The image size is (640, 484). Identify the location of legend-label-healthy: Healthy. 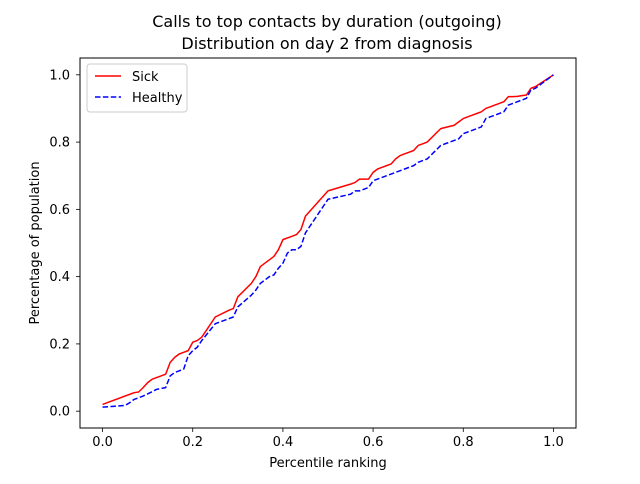
(157, 98).